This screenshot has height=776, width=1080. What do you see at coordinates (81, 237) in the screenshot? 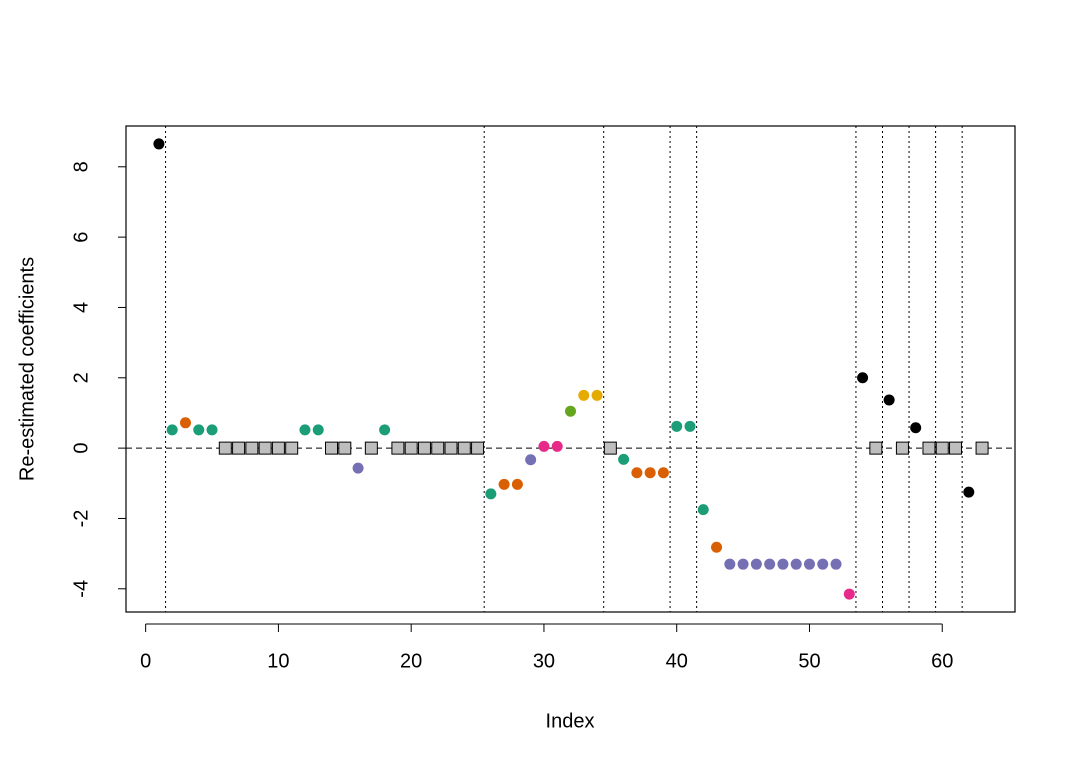
I see `y-tick-label: 6` at bounding box center [81, 237].